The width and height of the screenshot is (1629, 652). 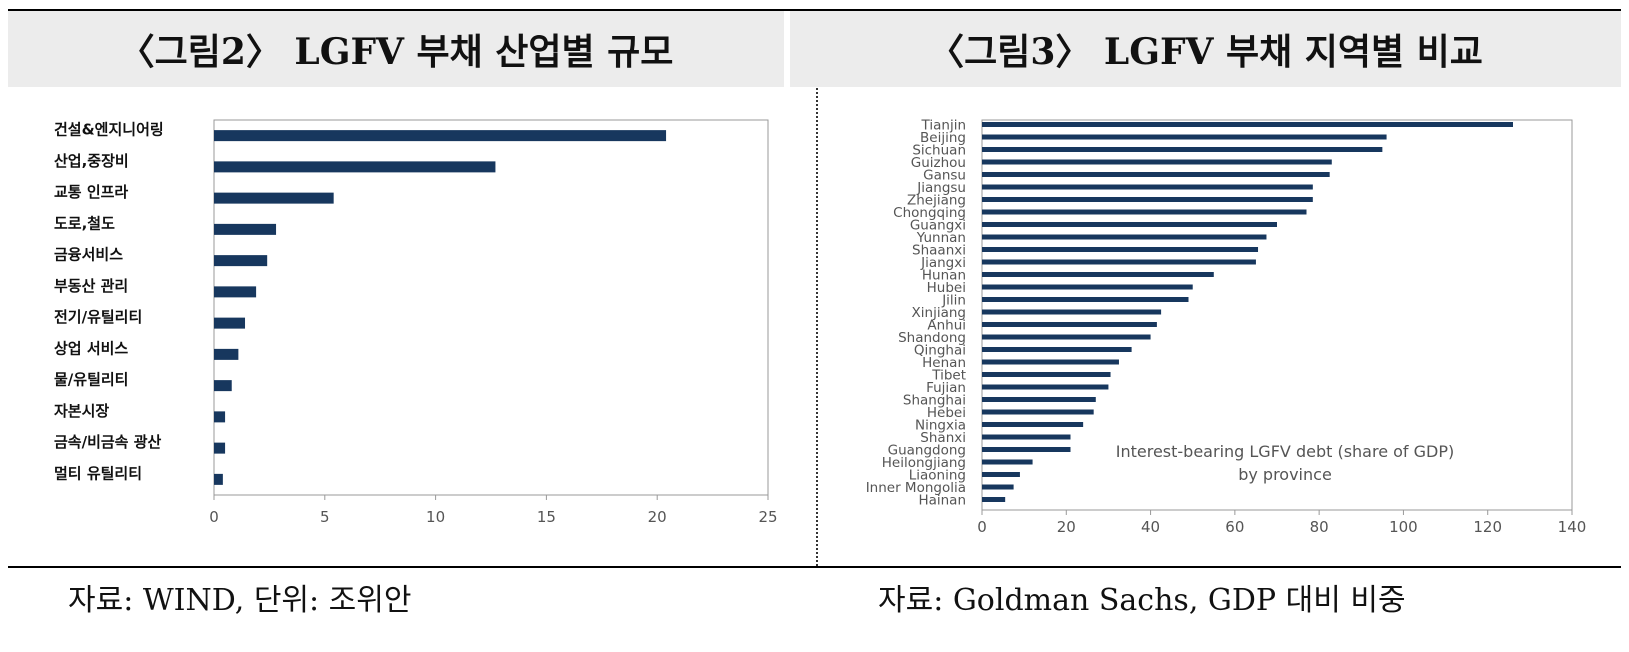 What do you see at coordinates (108, 442) in the screenshot?
I see `category-label: 금속/비금속 광산` at bounding box center [108, 442].